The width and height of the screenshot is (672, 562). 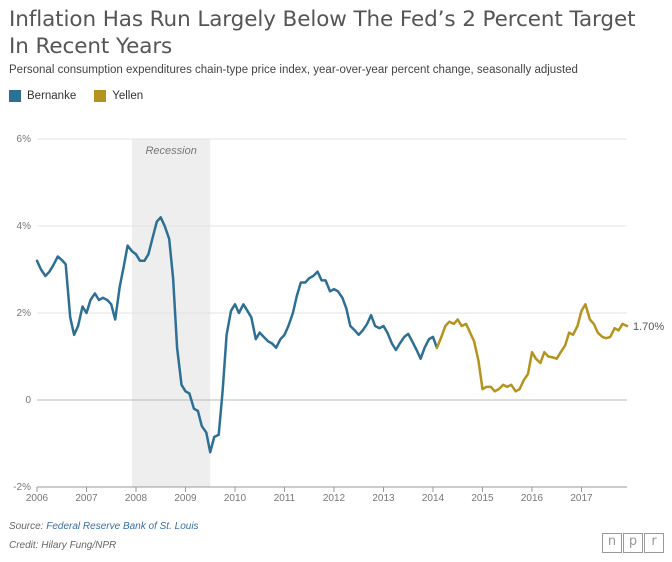 What do you see at coordinates (285, 498) in the screenshot?
I see `x-tick-label-5: 2011` at bounding box center [285, 498].